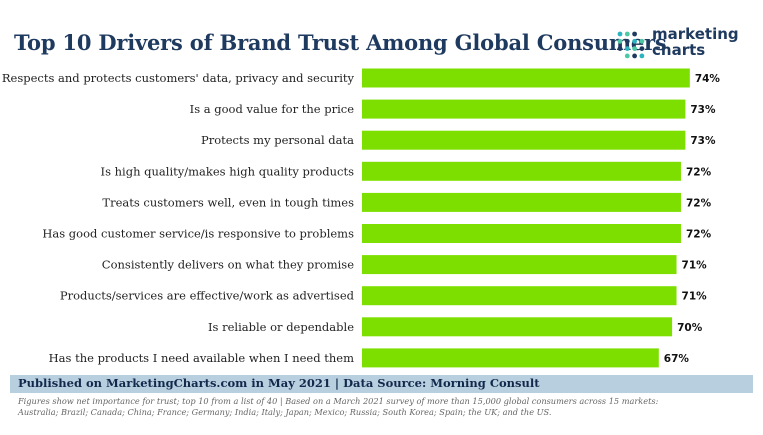 The height and width of the screenshot is (435, 763). Describe the element at coordinates (679, 50) in the screenshot. I see `logo-line-2: charts` at that location.